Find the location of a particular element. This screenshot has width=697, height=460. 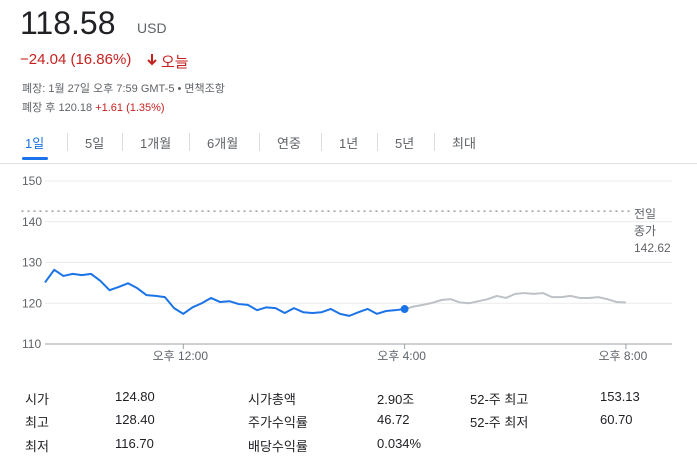

range-tab: 1개월 is located at coordinates (156, 143).